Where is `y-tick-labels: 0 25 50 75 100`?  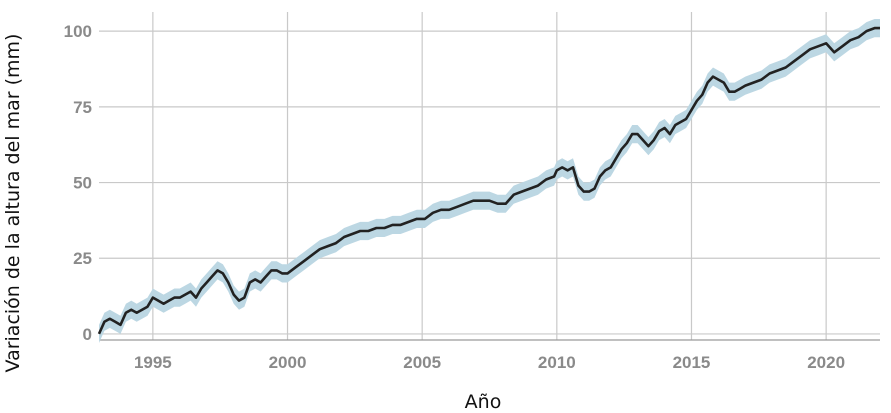
y-tick-labels: 0 25 50 75 100 is located at coordinates (78, 183).